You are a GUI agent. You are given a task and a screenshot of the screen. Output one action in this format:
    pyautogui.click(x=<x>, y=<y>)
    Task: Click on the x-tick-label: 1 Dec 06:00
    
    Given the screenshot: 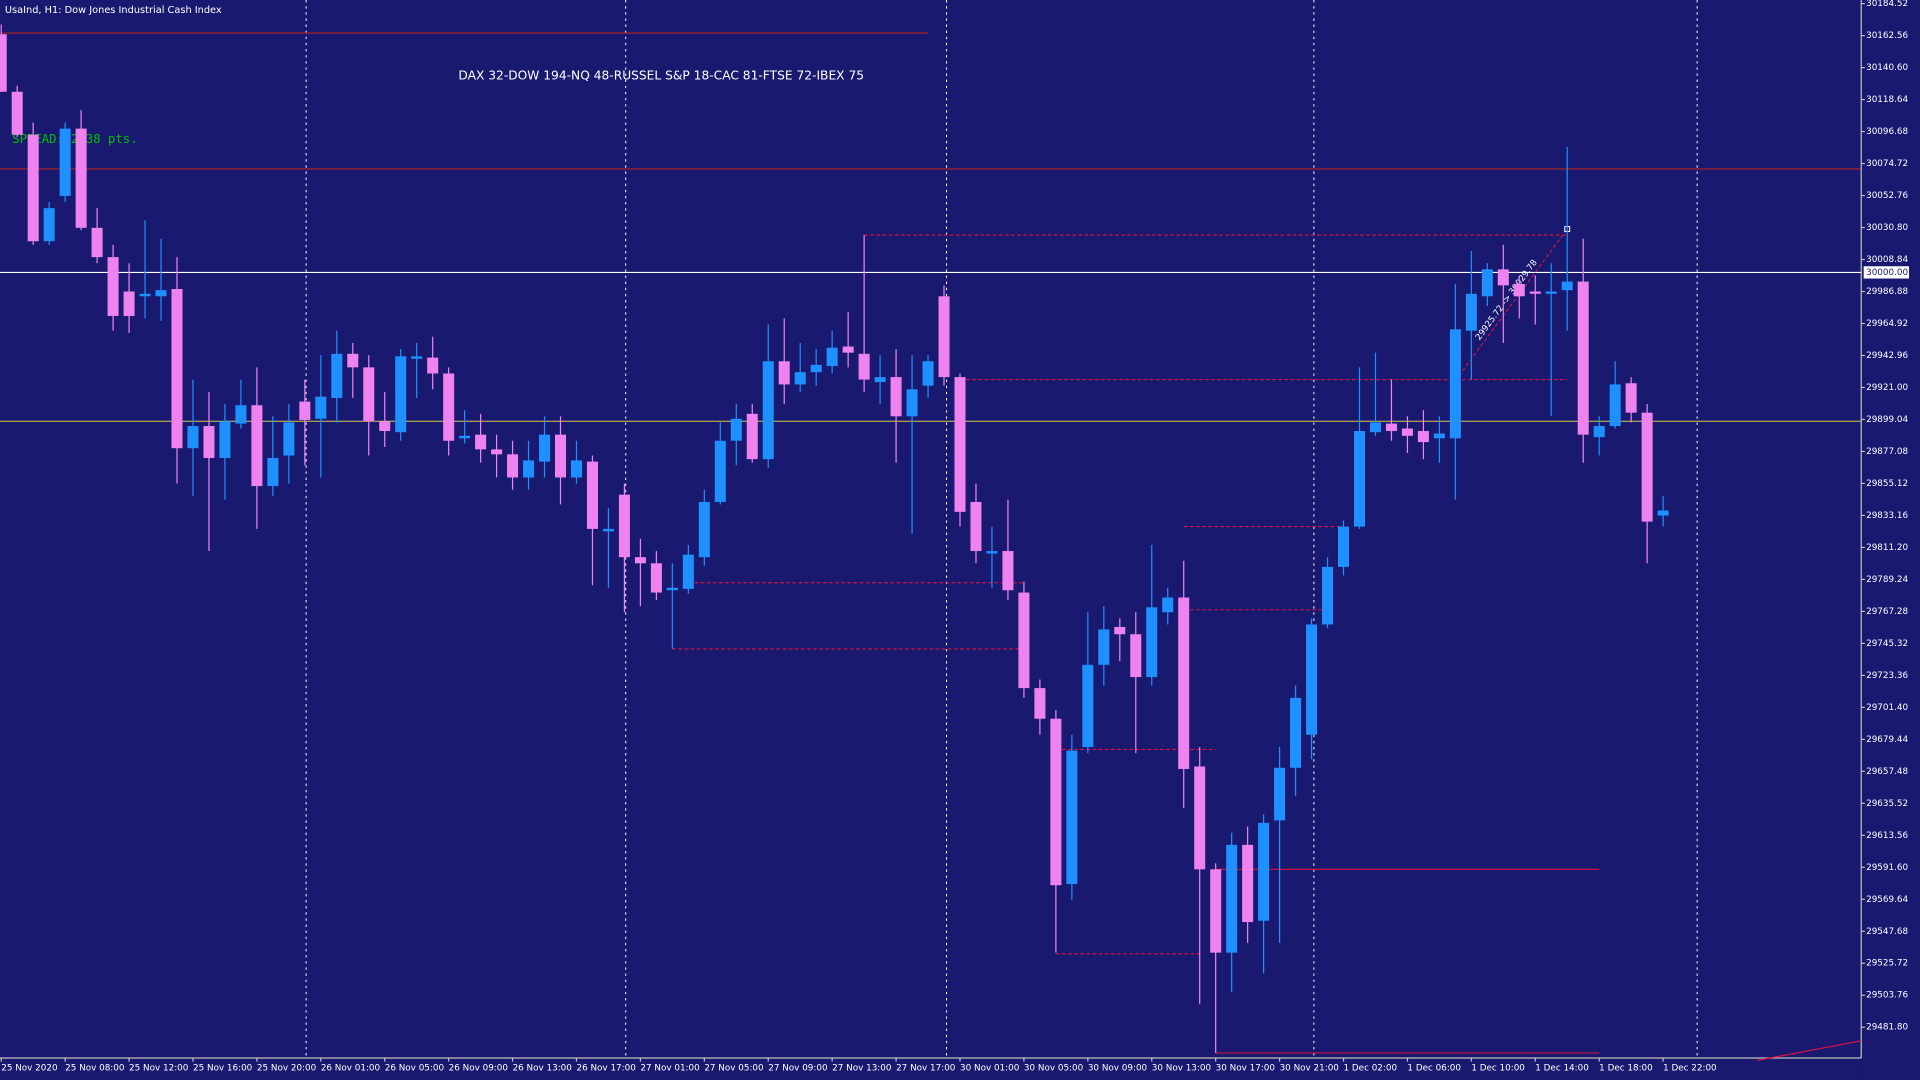 What is the action you would take?
    pyautogui.click(x=1434, y=1068)
    